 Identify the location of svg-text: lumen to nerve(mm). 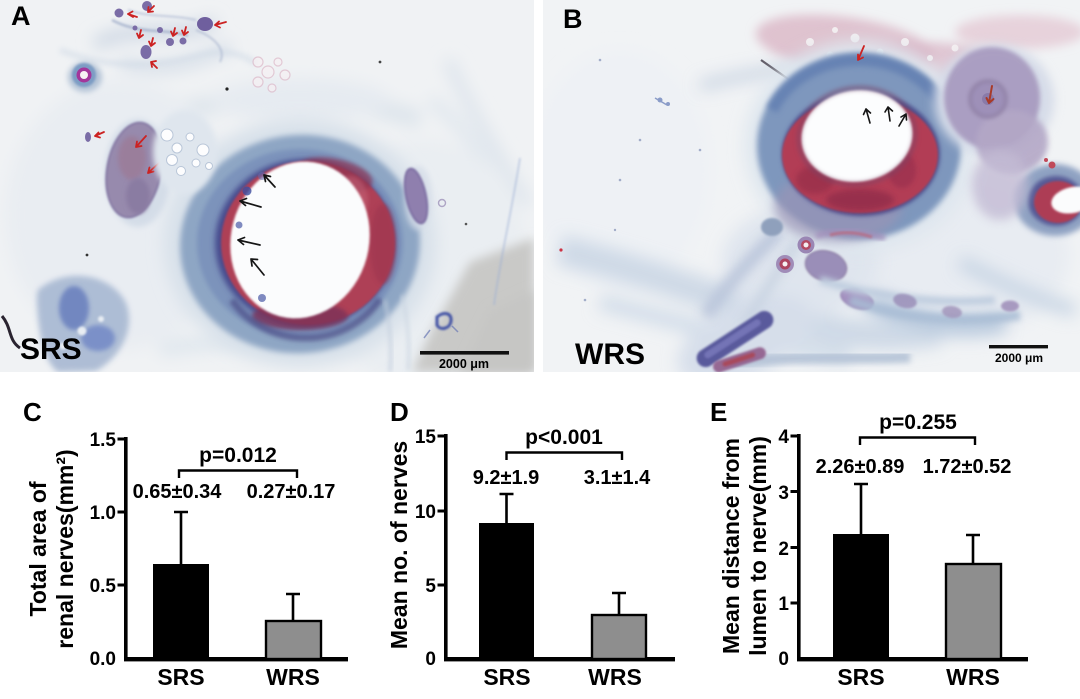
(758, 546).